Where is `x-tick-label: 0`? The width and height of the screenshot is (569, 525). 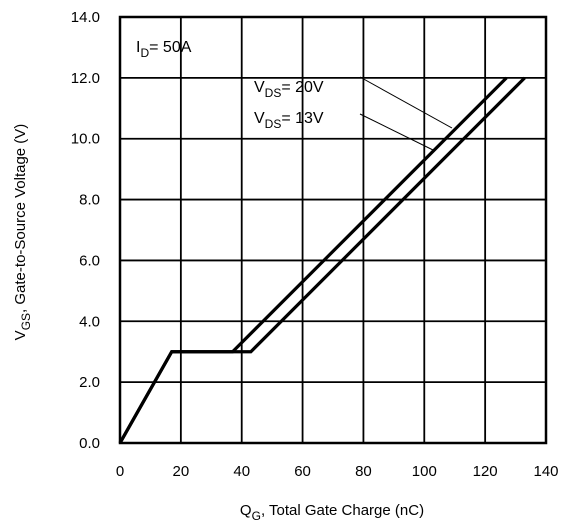
x-tick-label: 0 is located at coordinates (120, 471).